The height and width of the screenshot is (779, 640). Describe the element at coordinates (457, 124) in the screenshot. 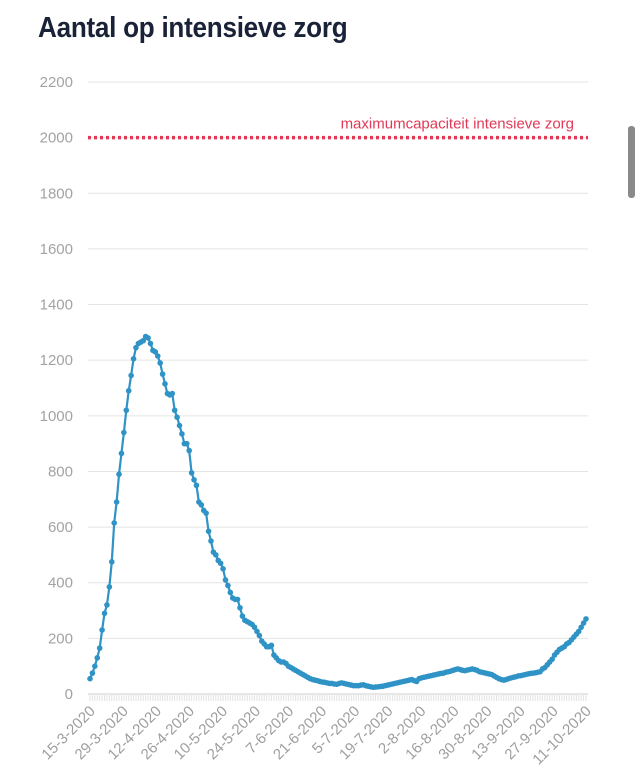

I see `capacity-reference-label: maximumcapaciteit intensieve zorg` at that location.